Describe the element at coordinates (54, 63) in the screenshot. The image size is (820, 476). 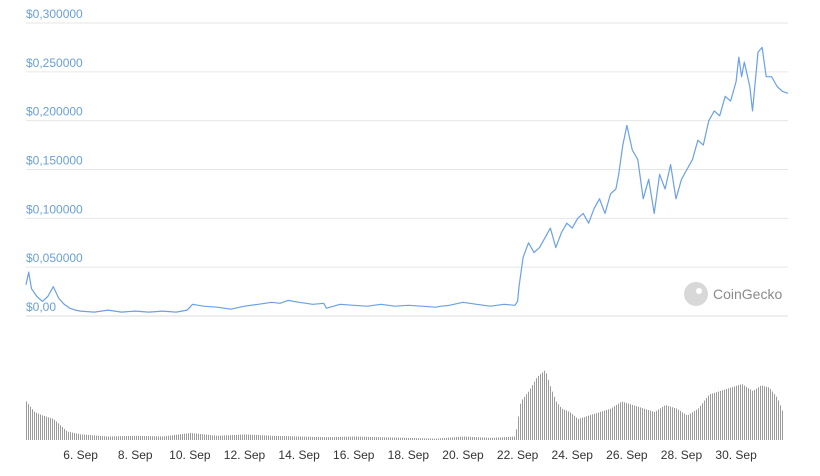
I see `y-tick-label: $0,250000` at that location.